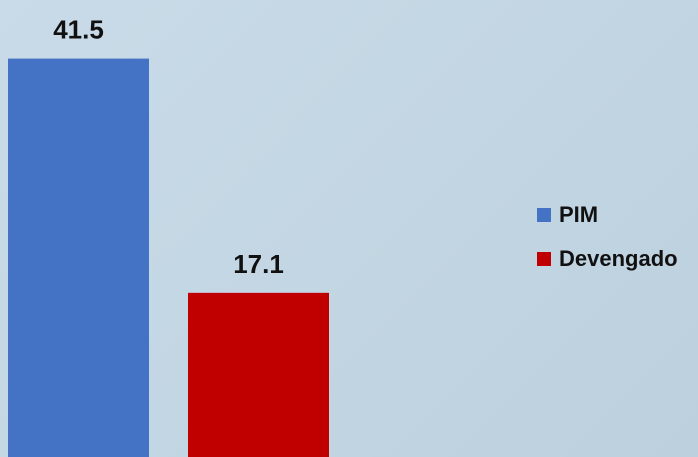 The height and width of the screenshot is (457, 698). Describe the element at coordinates (258, 264) in the screenshot. I see `value-label-devengado: 17.1` at that location.